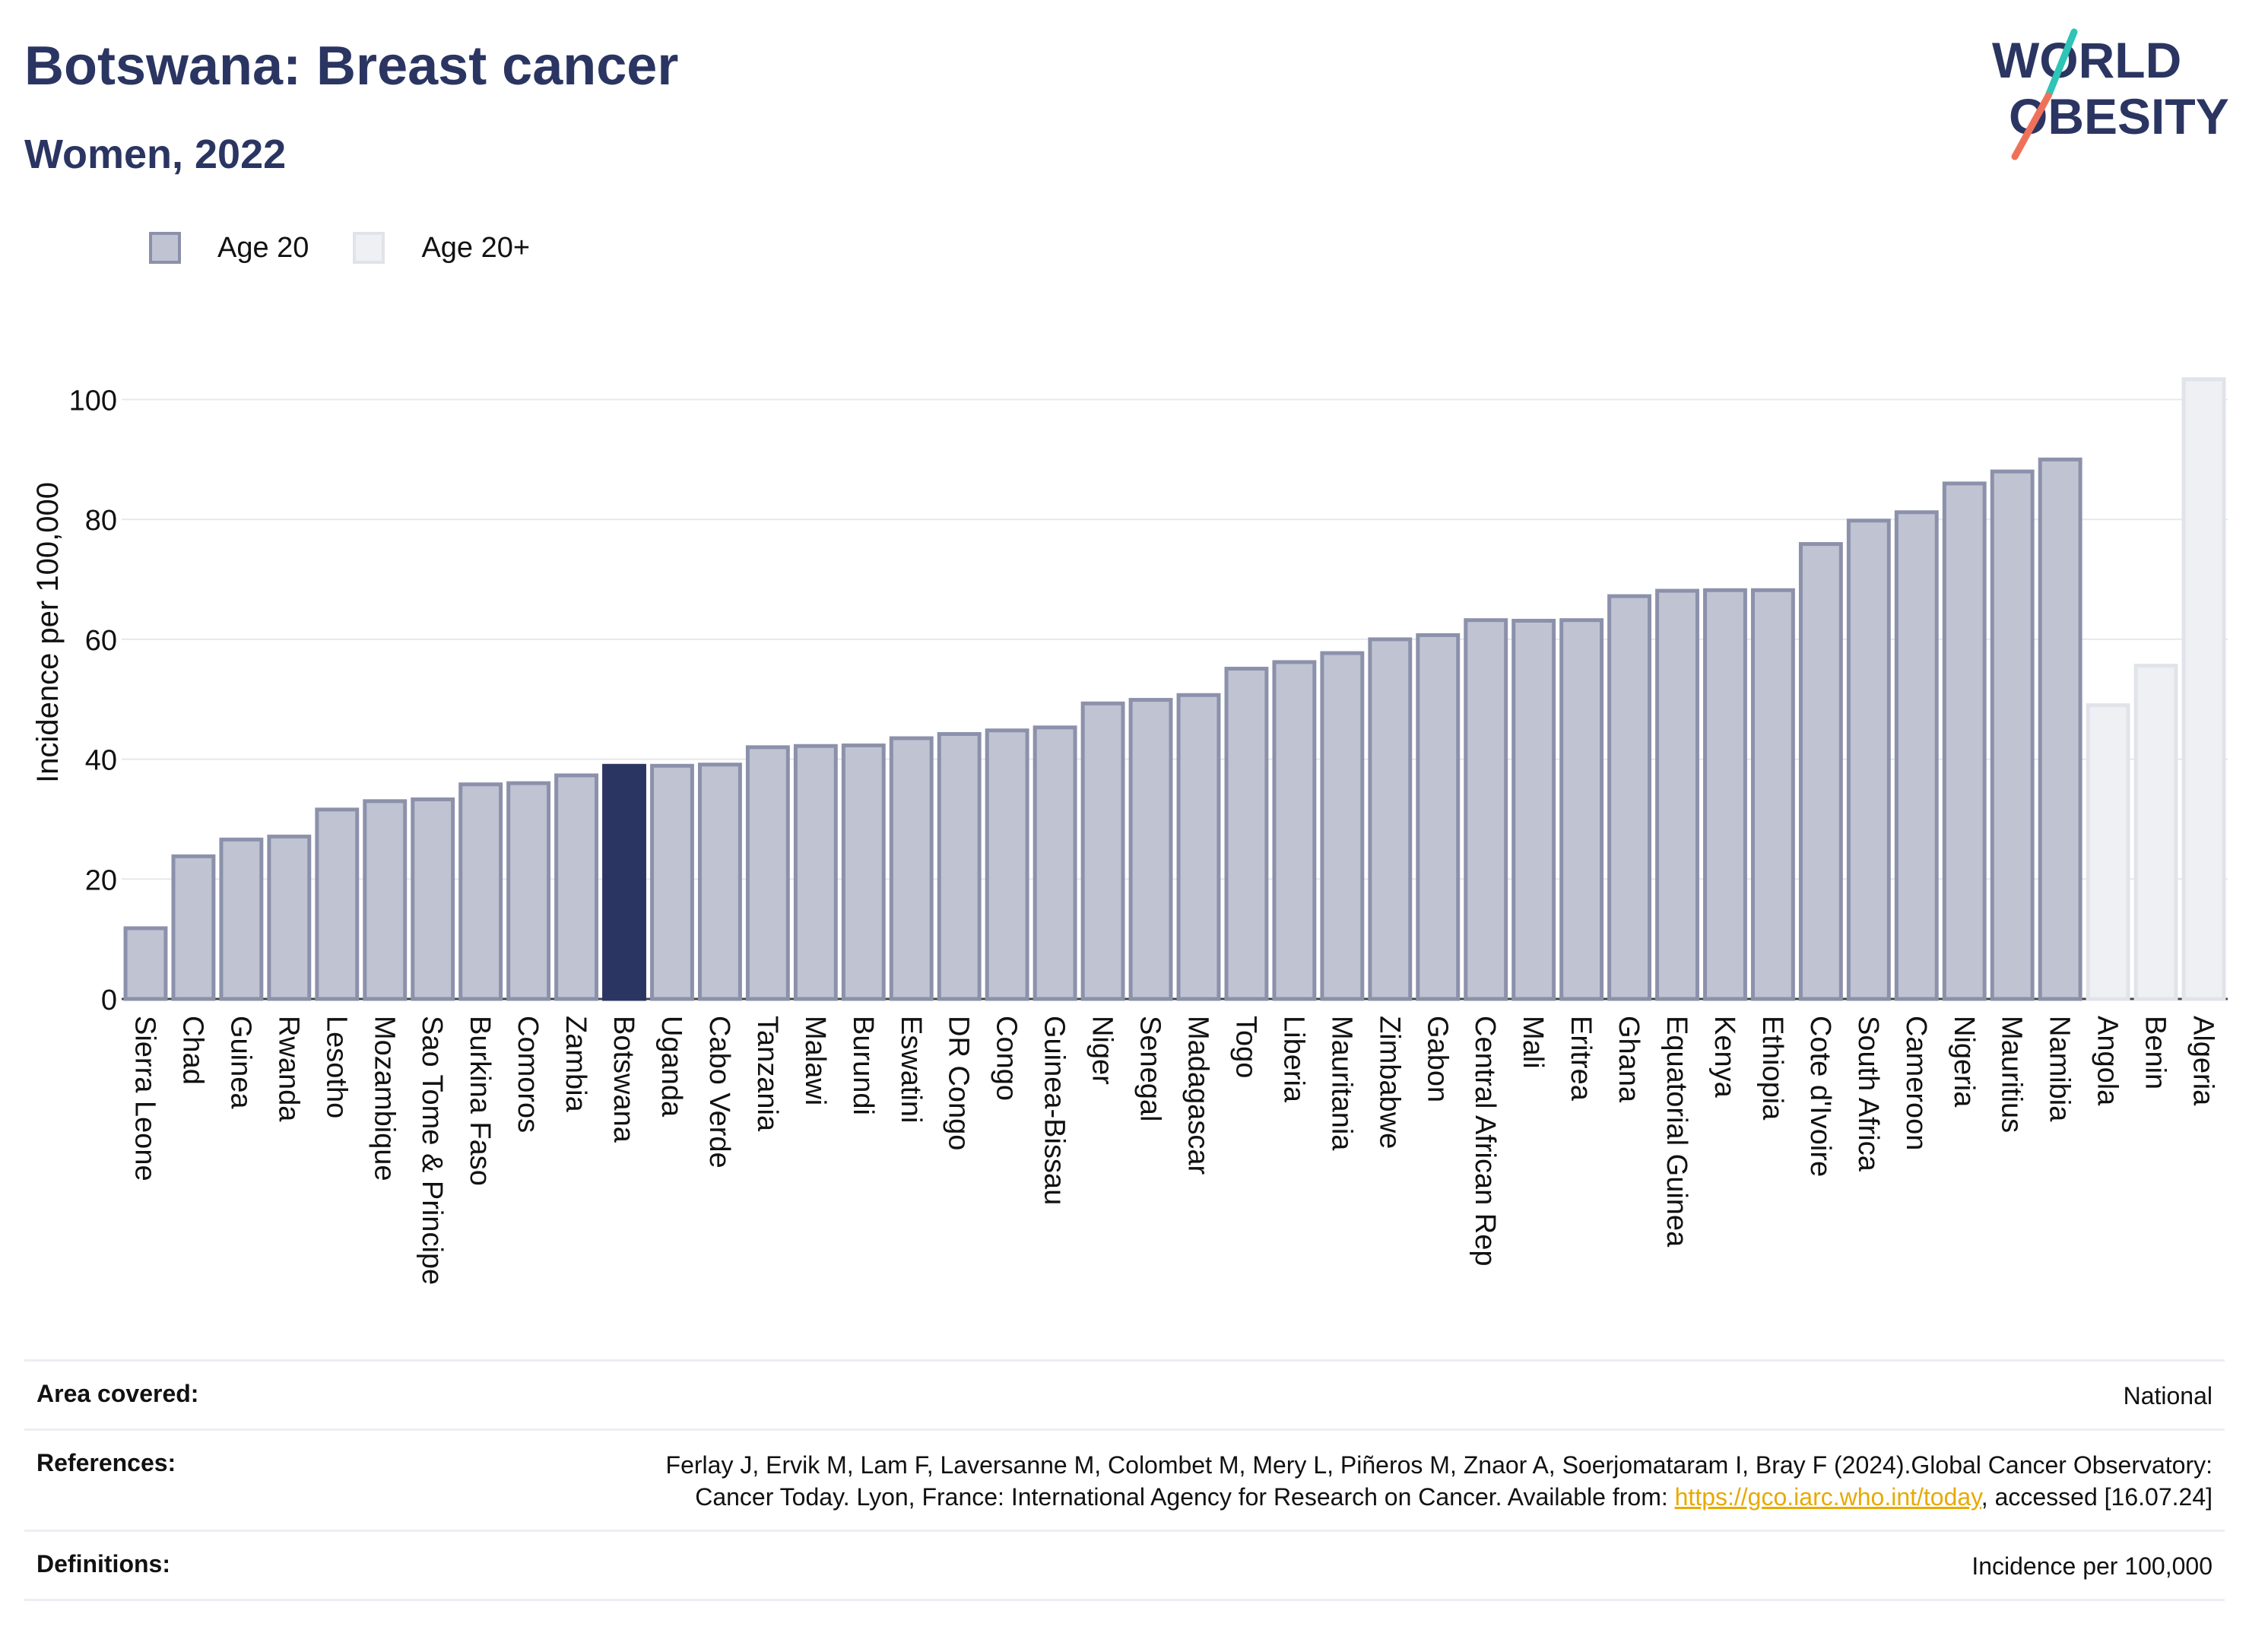 The image size is (2249, 1652). Describe the element at coordinates (911, 868) in the screenshot. I see `bar-eswatini` at that location.